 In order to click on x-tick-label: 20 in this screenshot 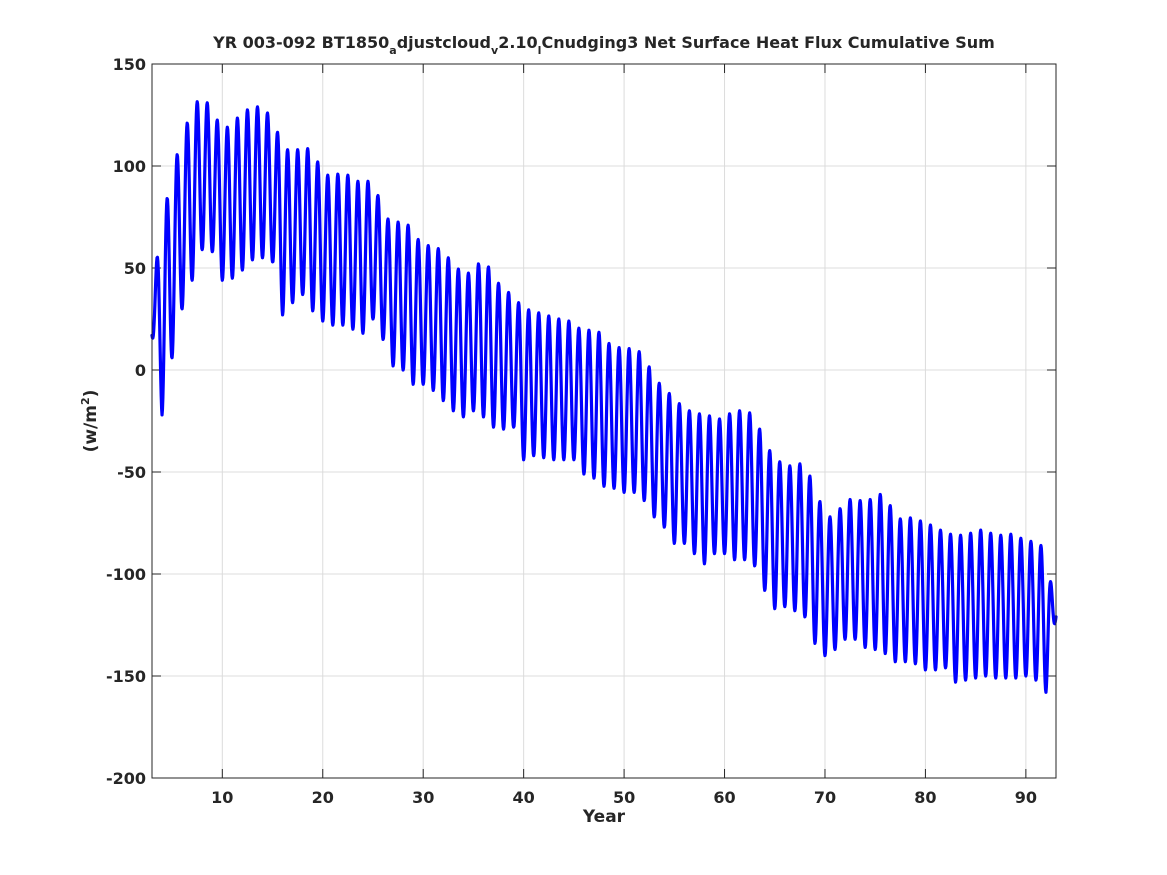, I will do `click(323, 797)`.